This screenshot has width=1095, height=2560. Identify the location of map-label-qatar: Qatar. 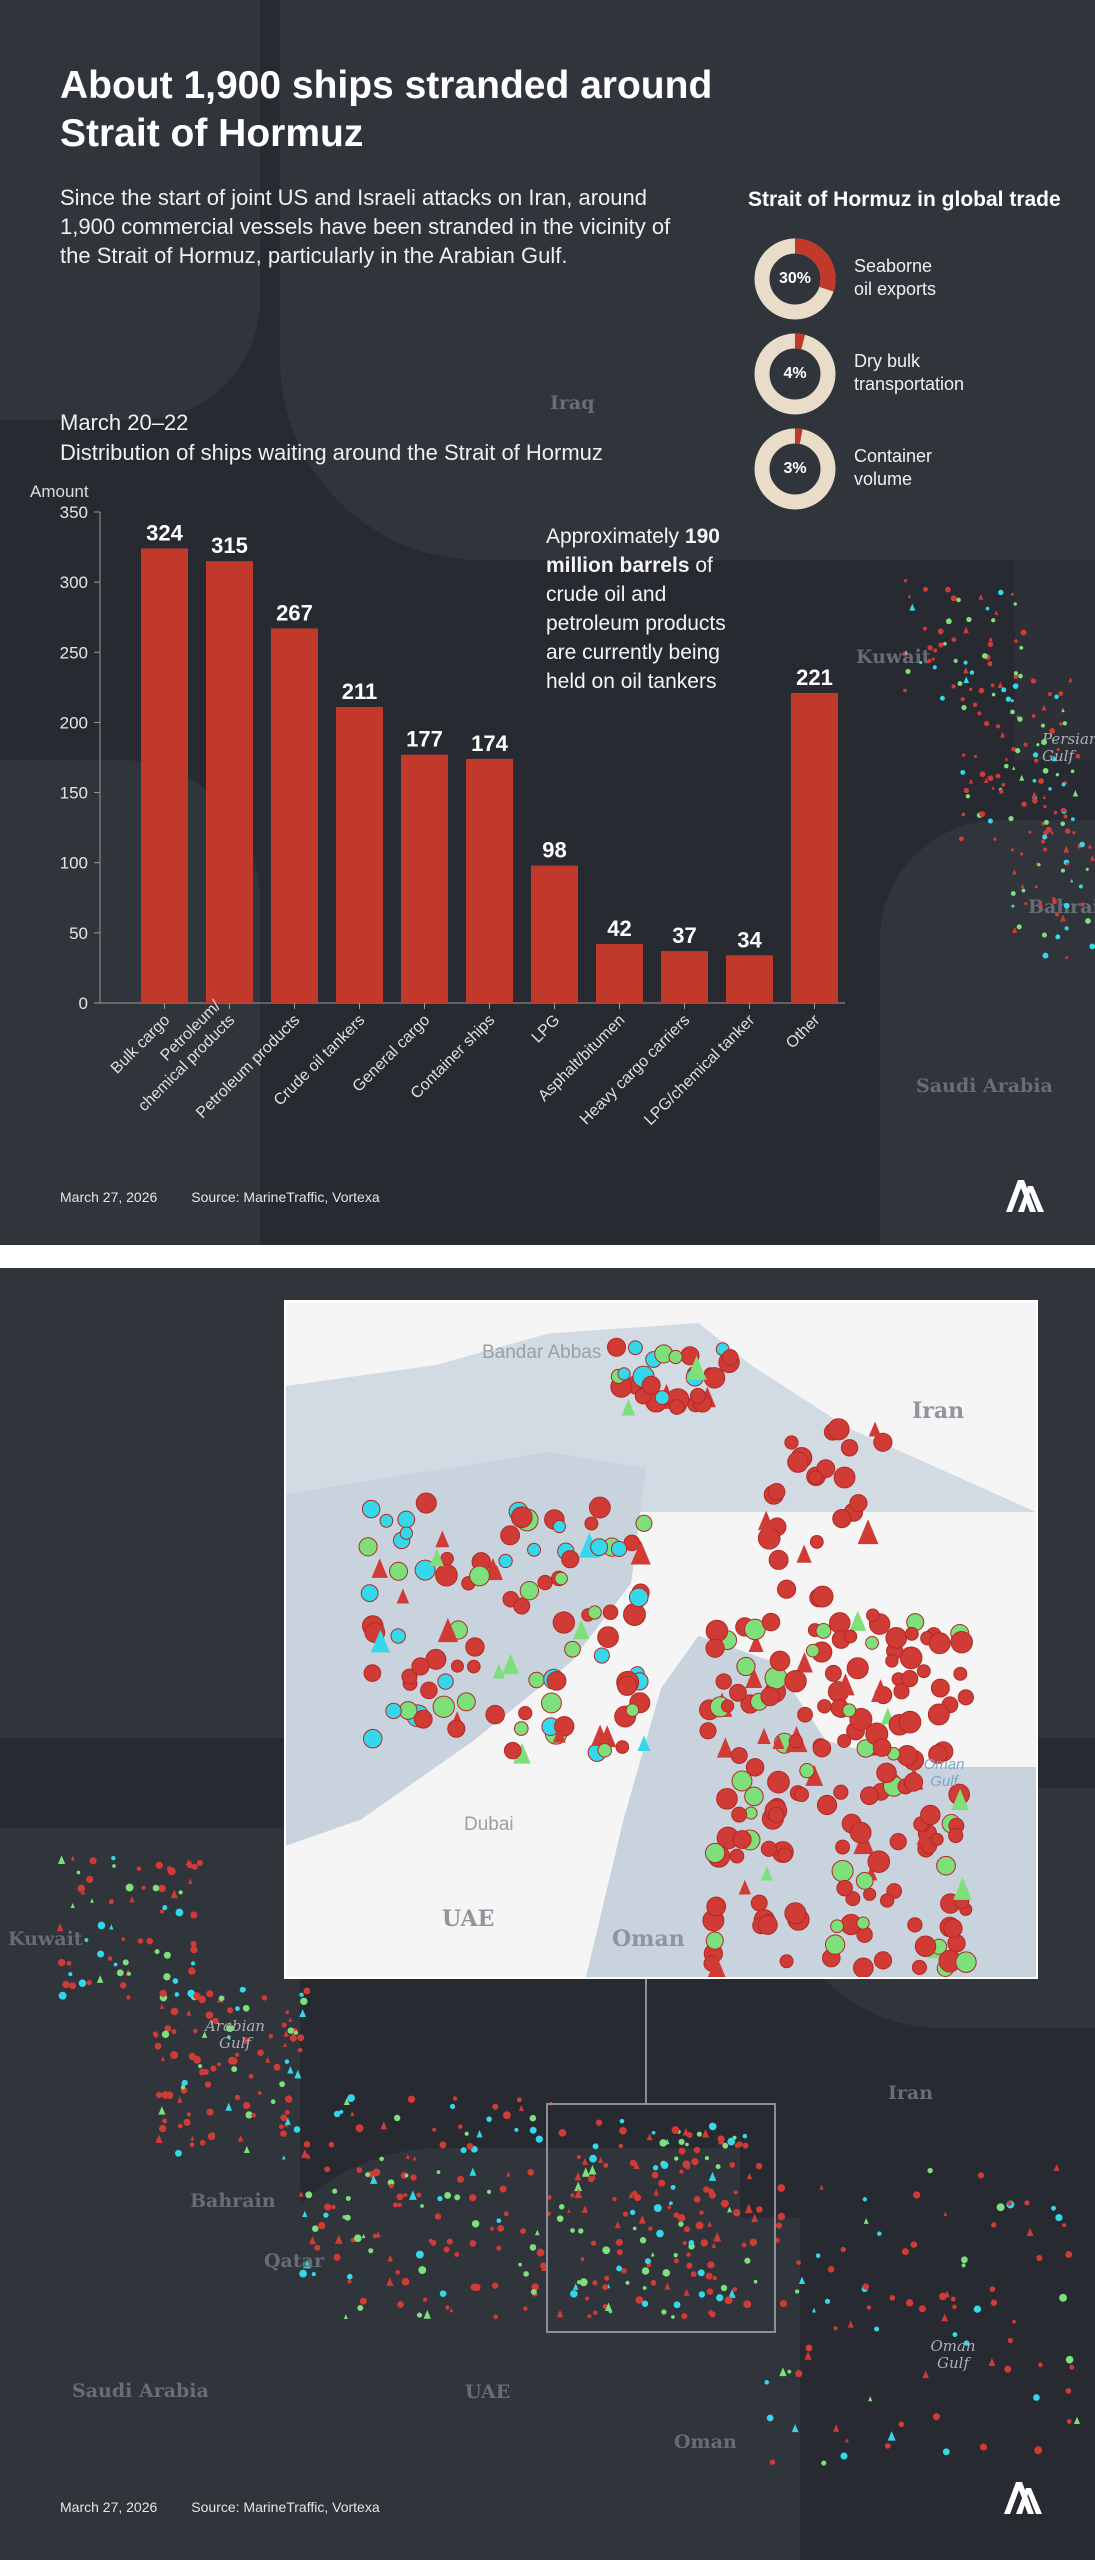
(294, 2261).